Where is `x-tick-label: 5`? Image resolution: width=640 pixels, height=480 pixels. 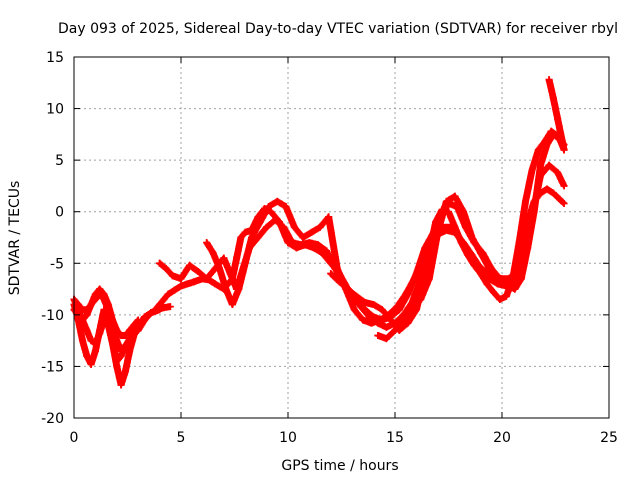
x-tick-label: 5 is located at coordinates (181, 438).